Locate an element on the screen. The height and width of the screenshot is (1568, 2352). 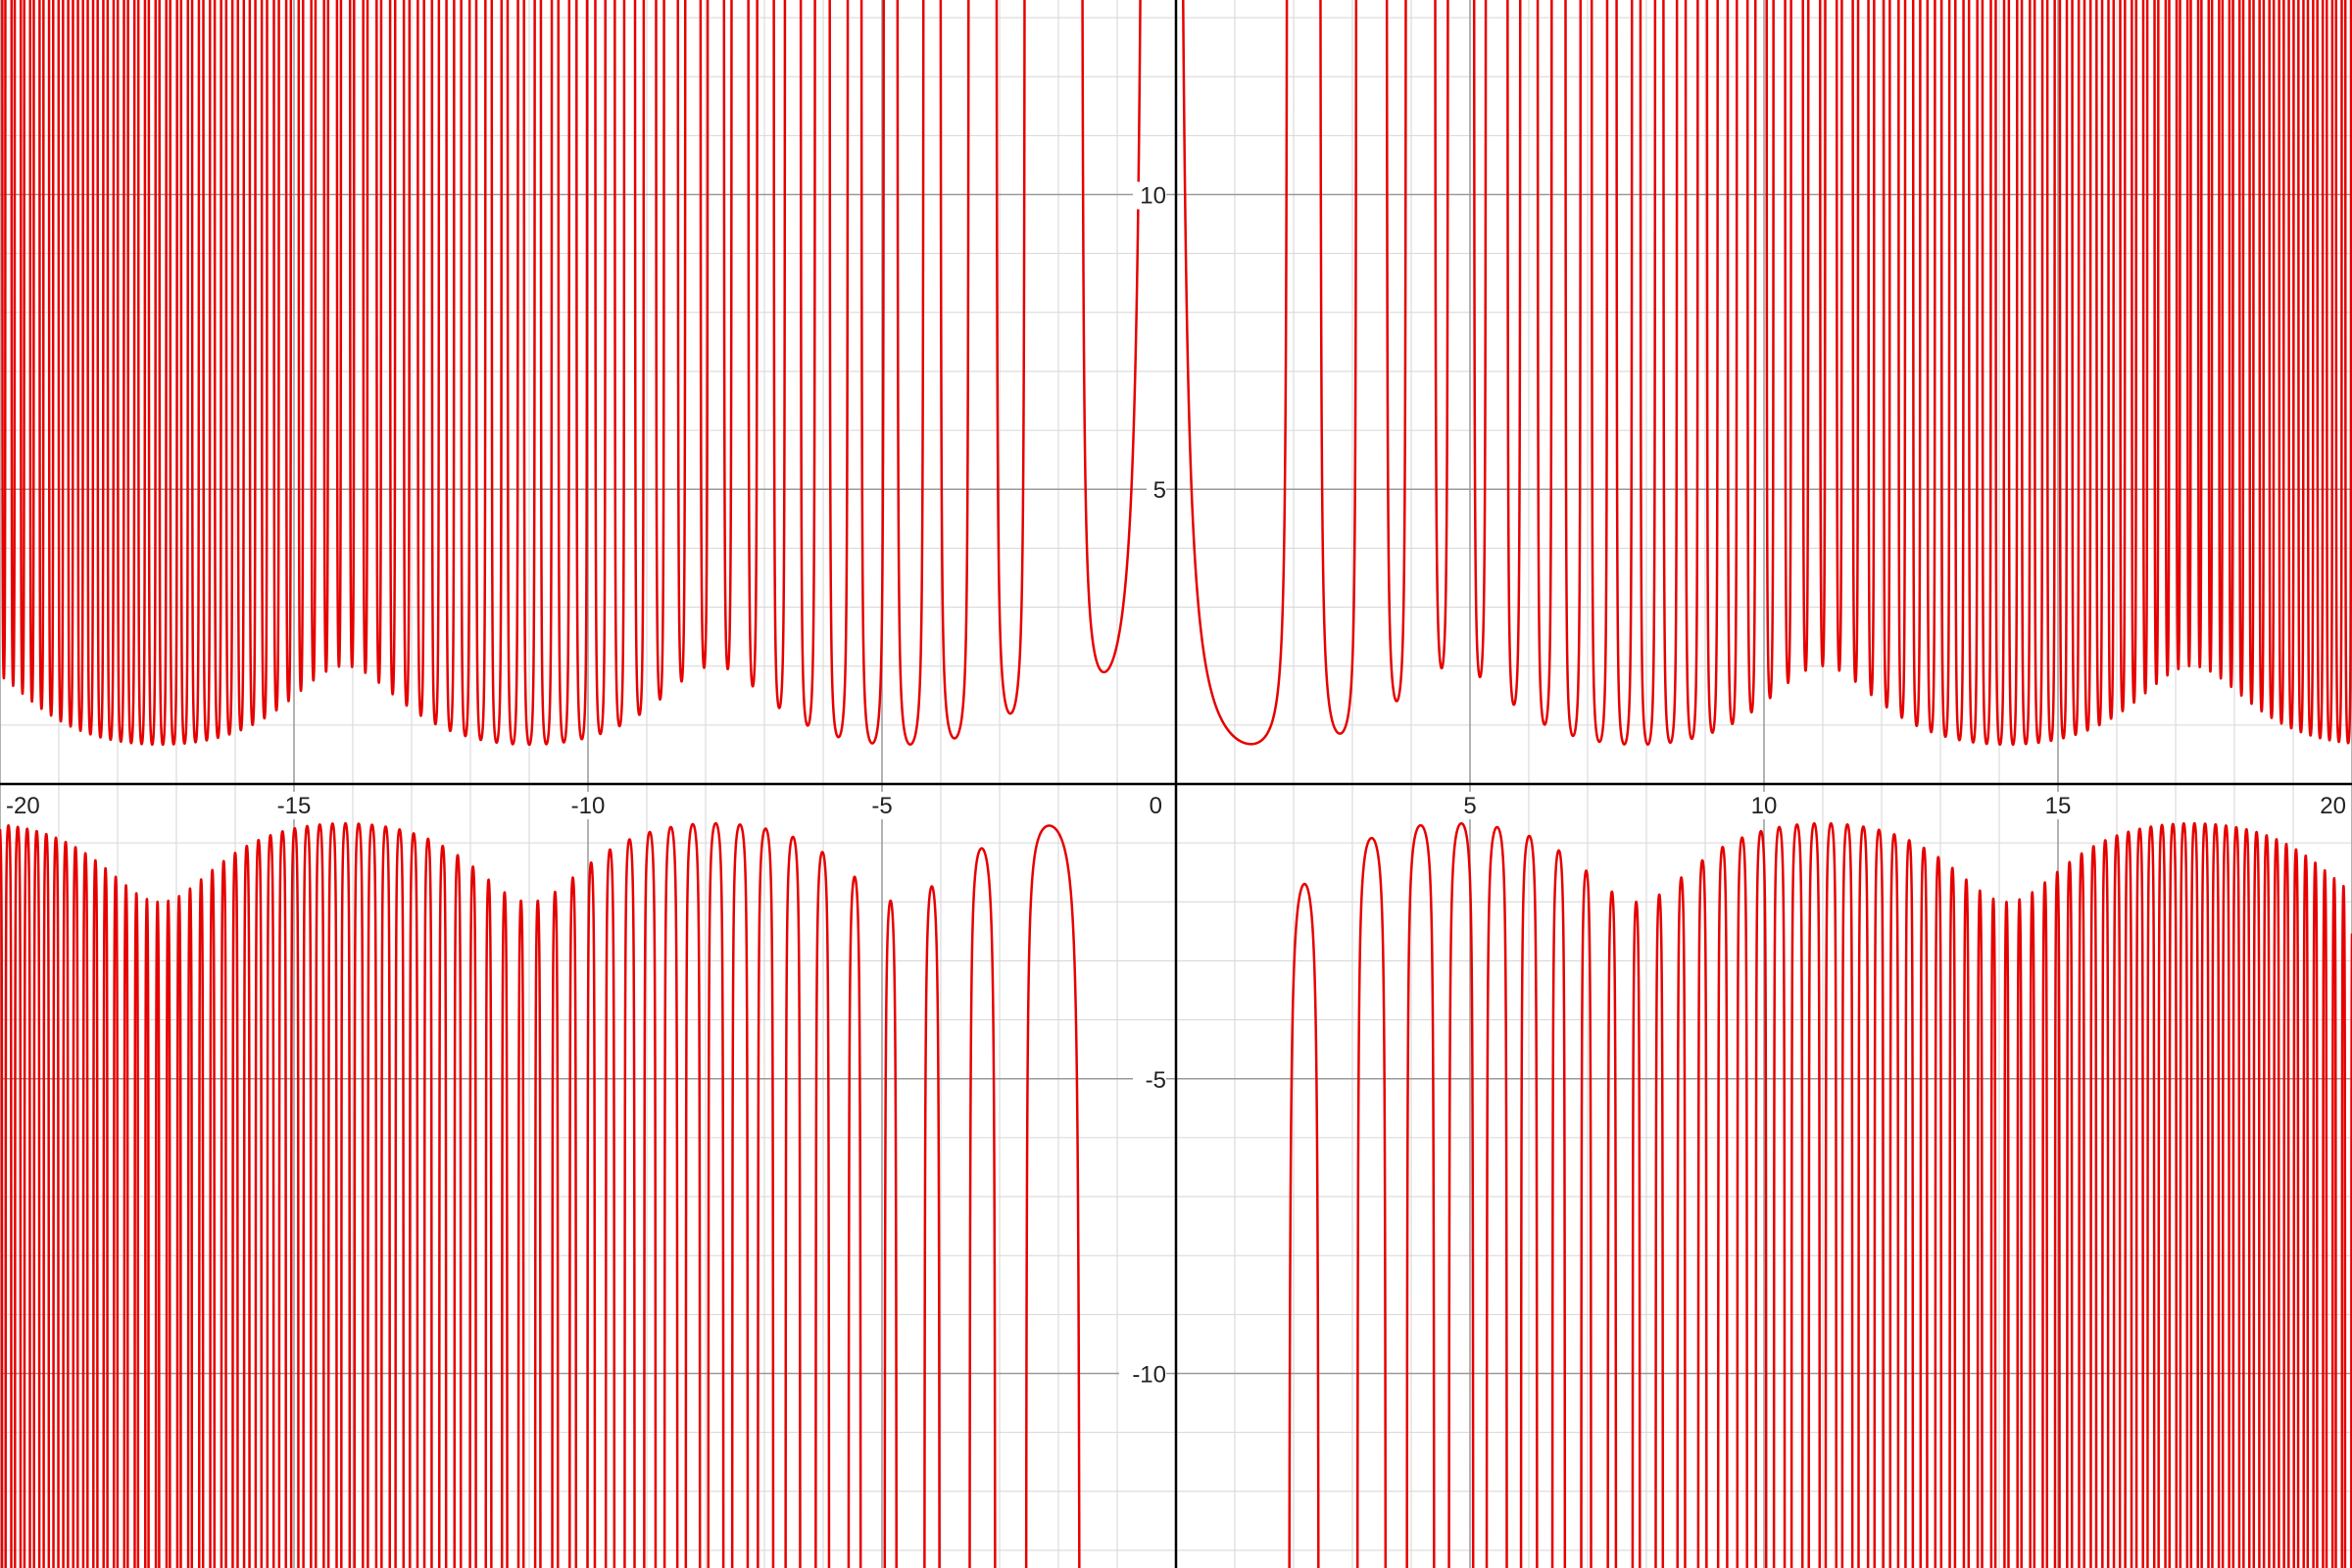
x-tick-label: 5 is located at coordinates (1469, 806).